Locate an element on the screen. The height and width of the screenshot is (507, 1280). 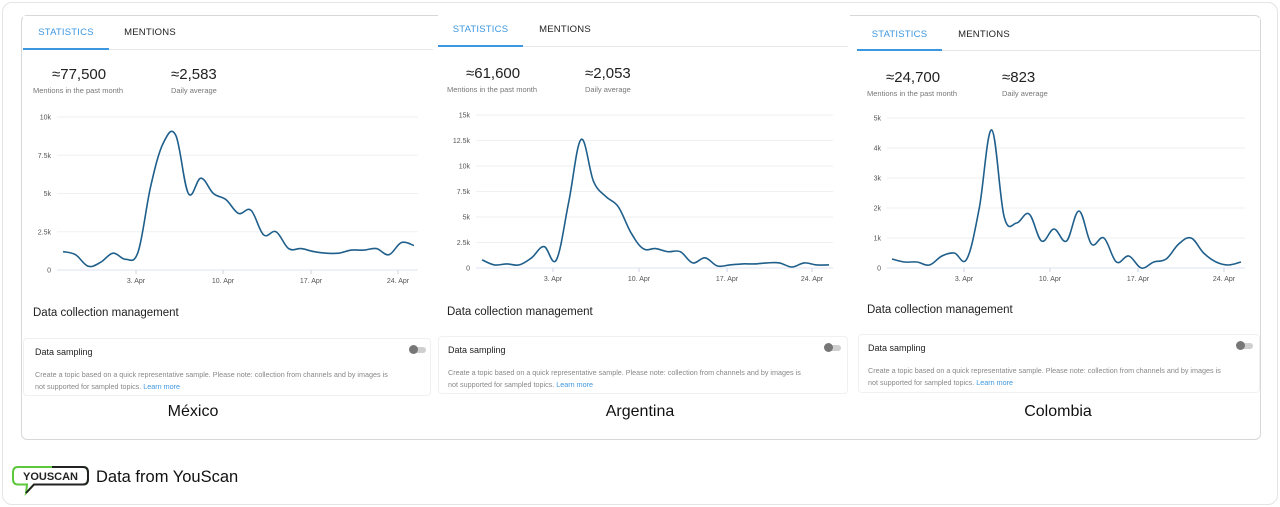
y-tick-label: 2k is located at coordinates (878, 209).